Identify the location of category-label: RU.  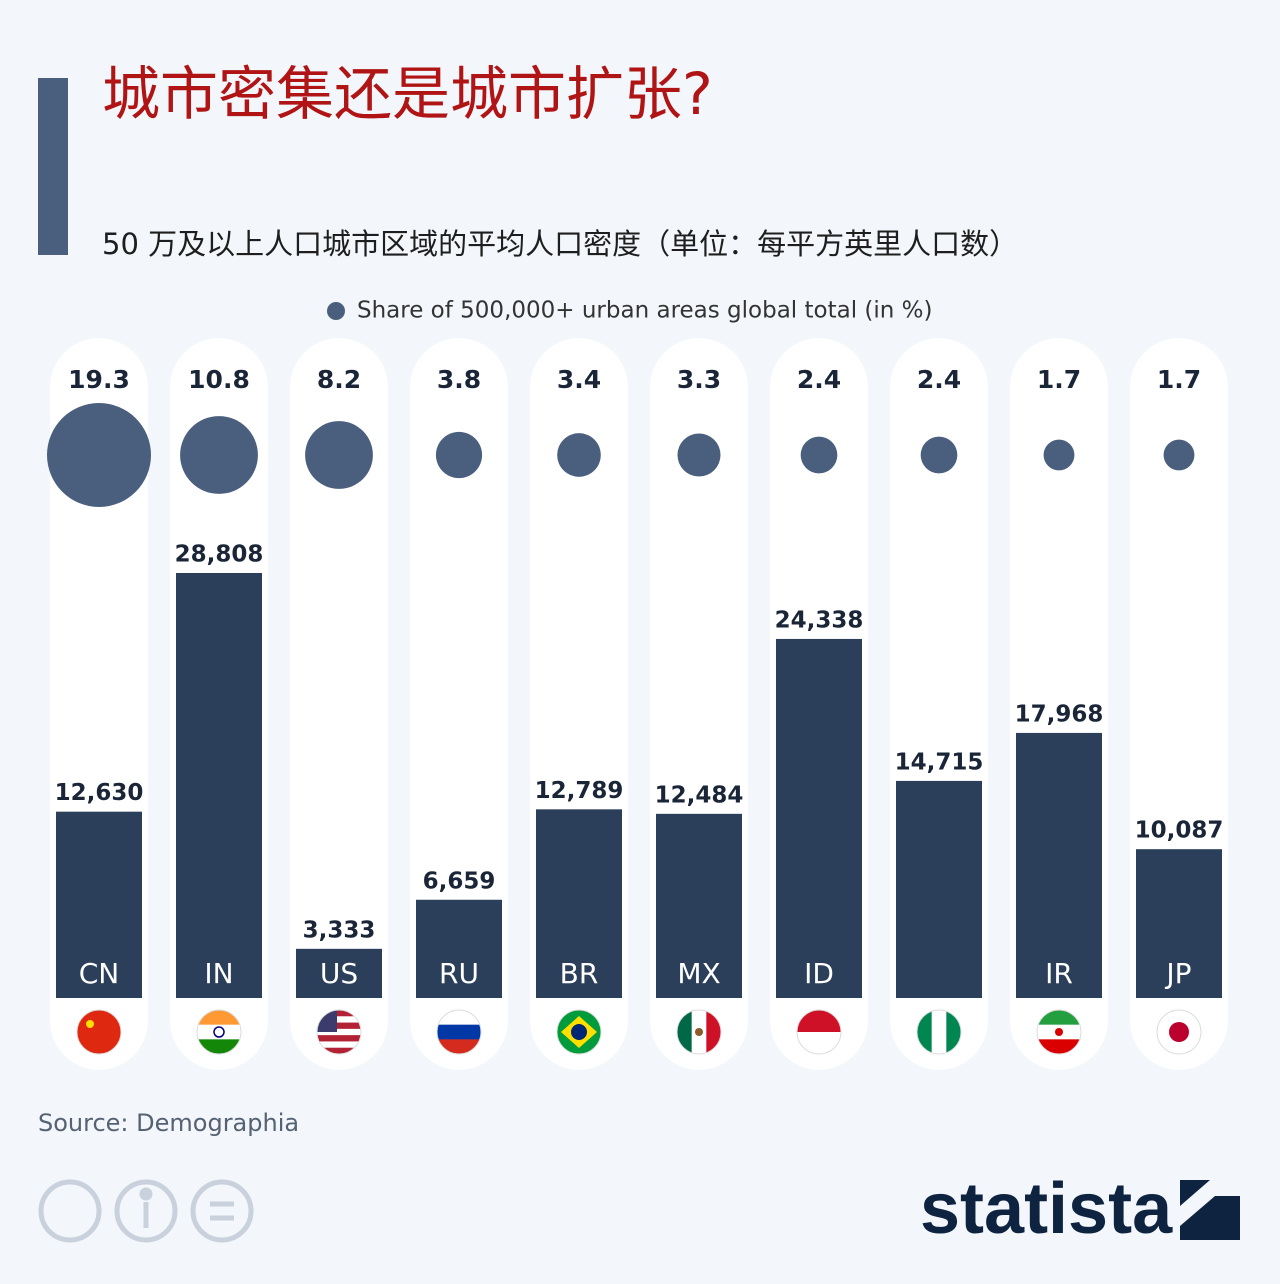
(459, 973).